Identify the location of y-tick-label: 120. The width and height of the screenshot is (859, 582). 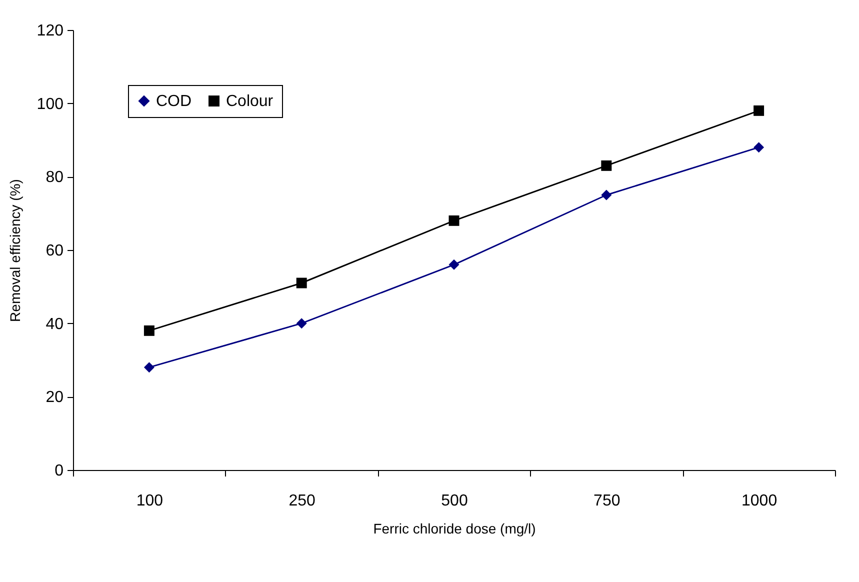
(50, 31).